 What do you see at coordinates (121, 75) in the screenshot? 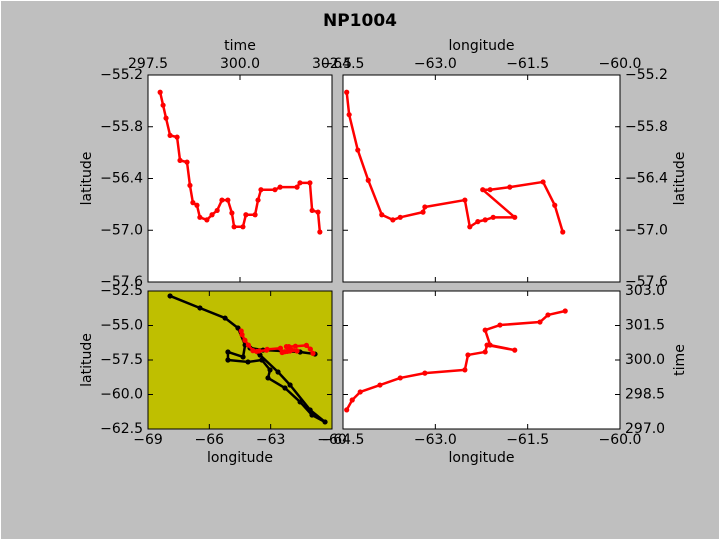
I see `y-tick-label: −55.2` at bounding box center [121, 75].